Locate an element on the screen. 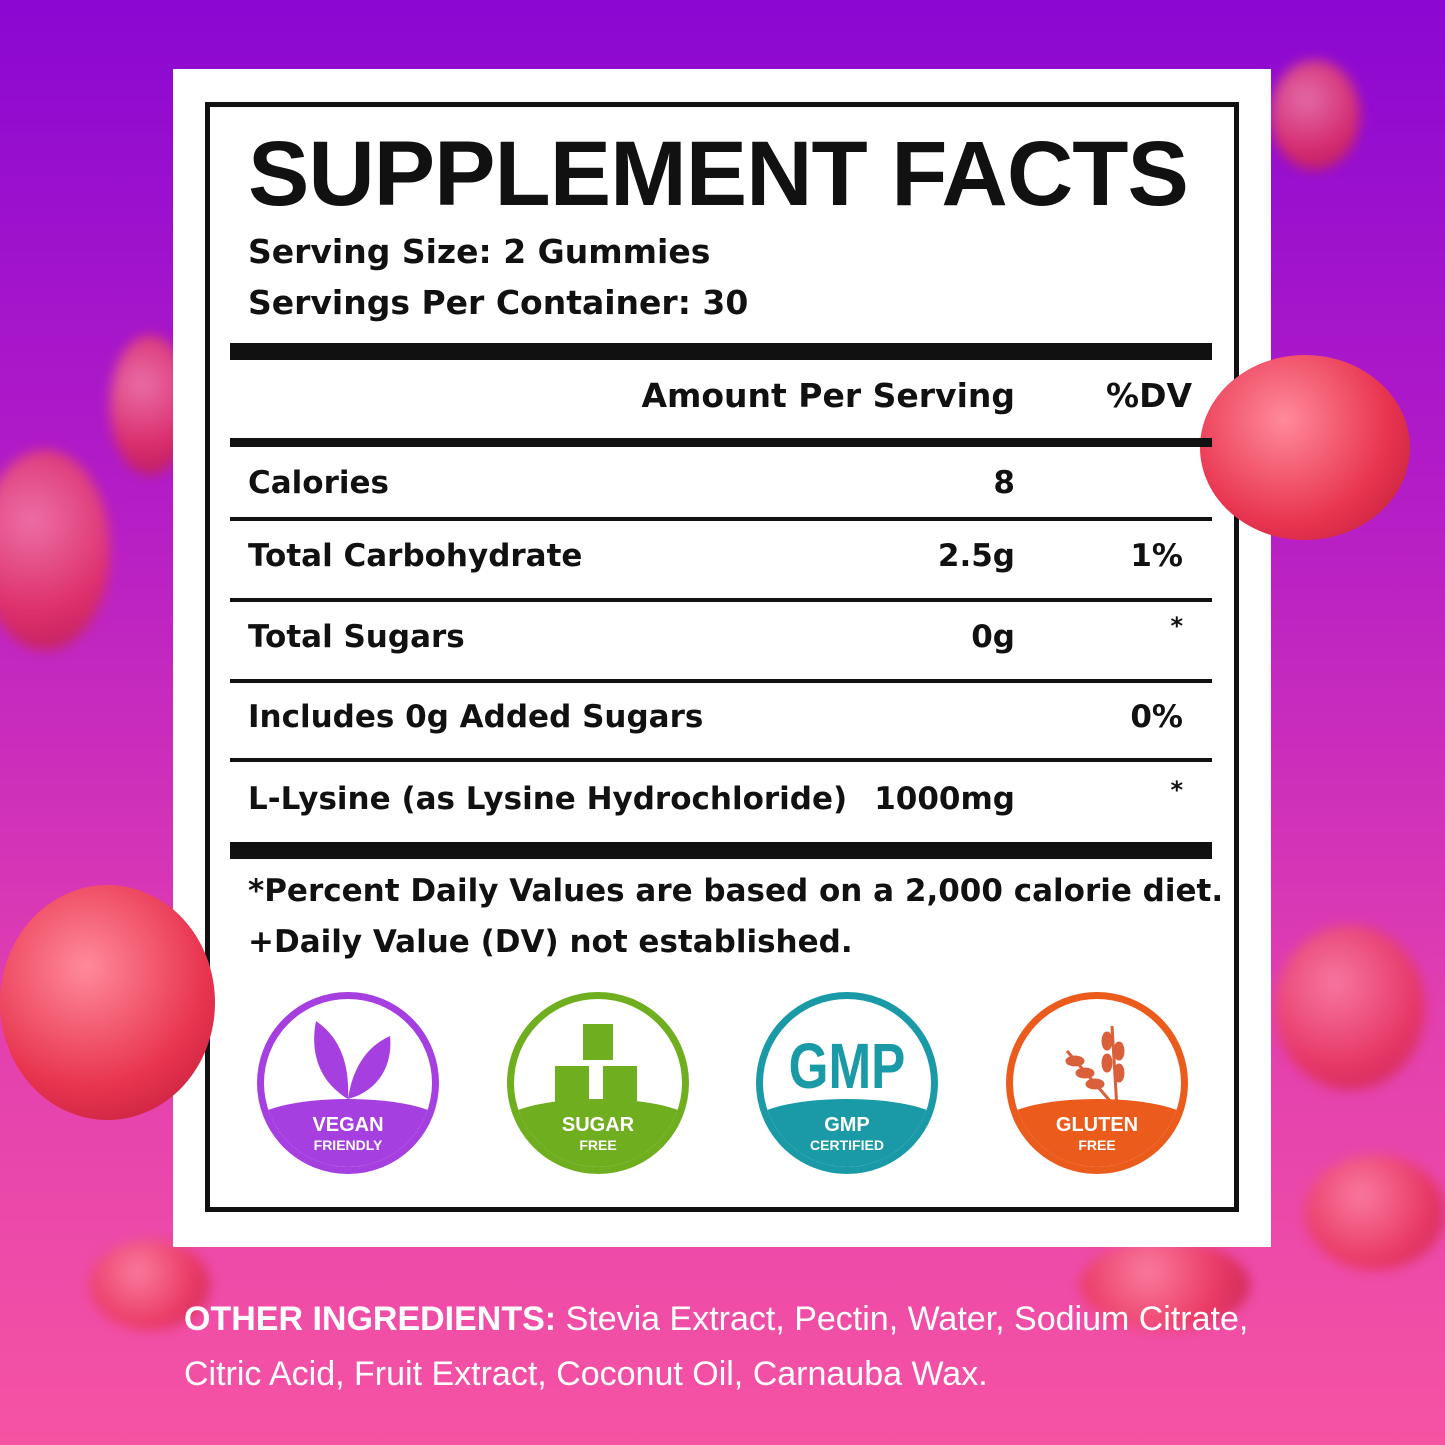 This screenshot has width=1445, height=1445. row-amount: 0g is located at coordinates (993, 637).